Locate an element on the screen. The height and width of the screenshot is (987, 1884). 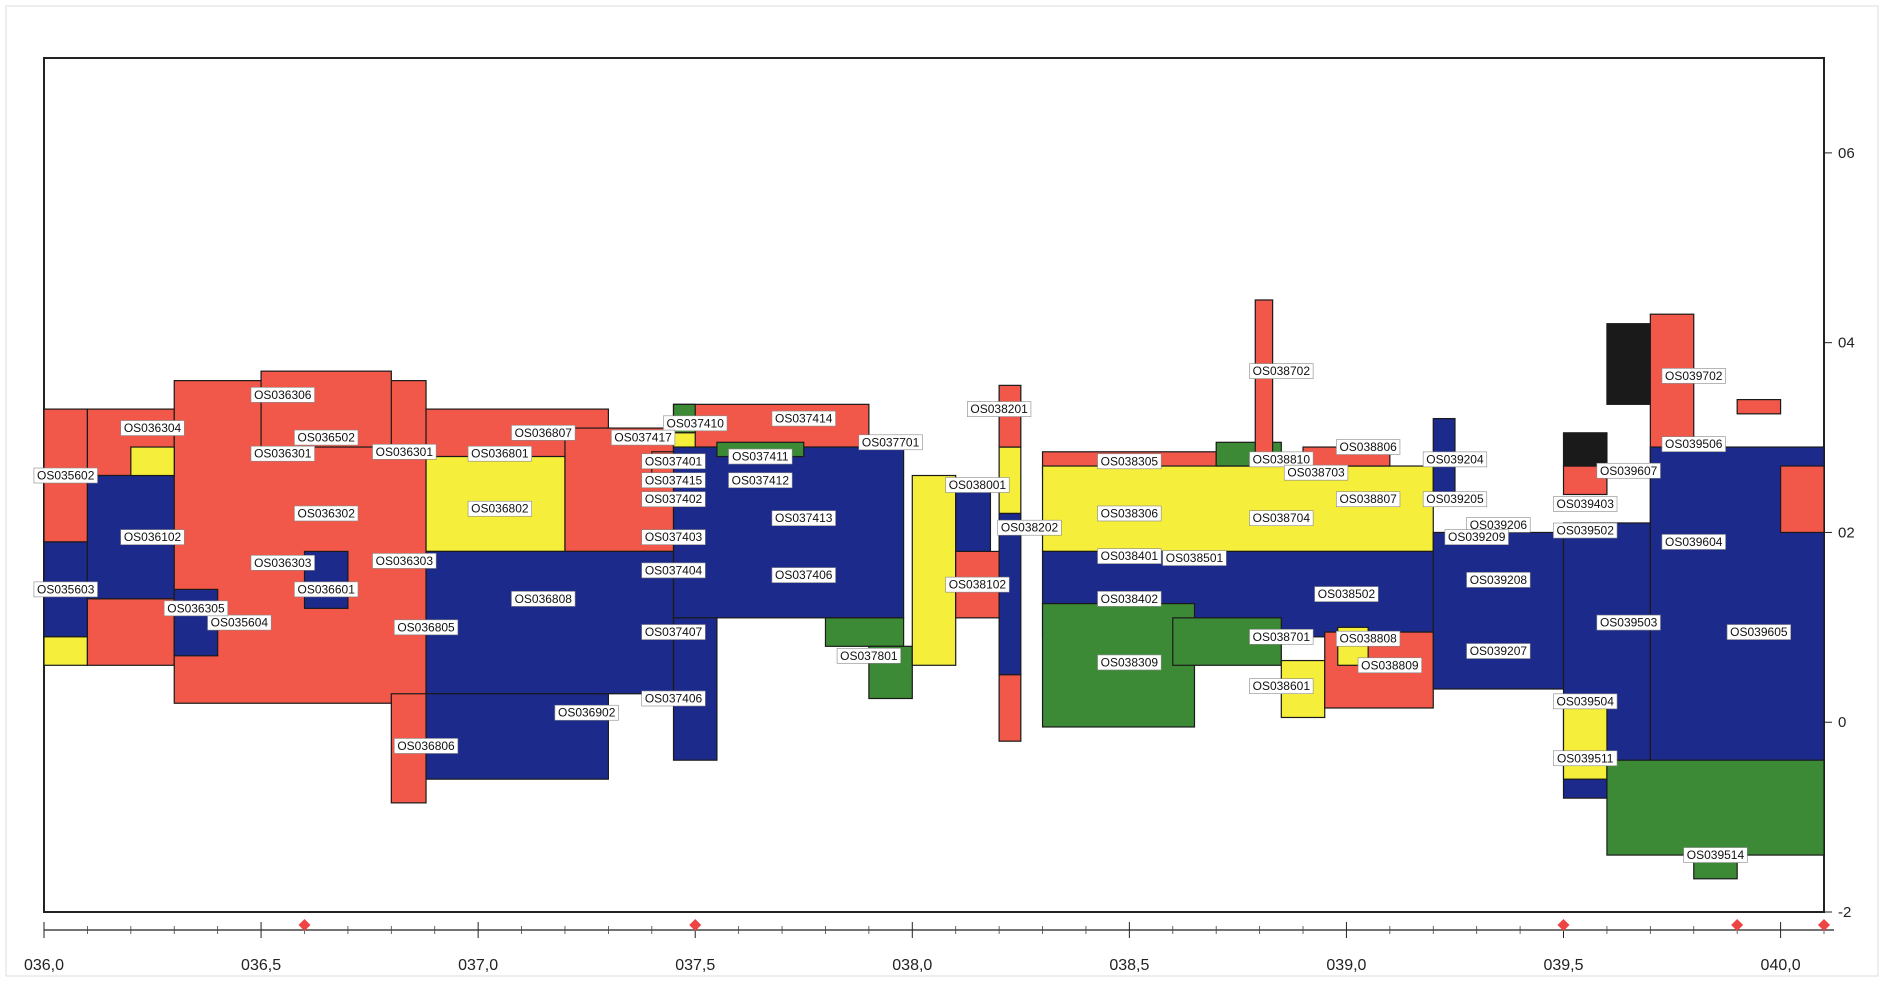
parcel-label-text: OS038810 is located at coordinates (1282, 459).